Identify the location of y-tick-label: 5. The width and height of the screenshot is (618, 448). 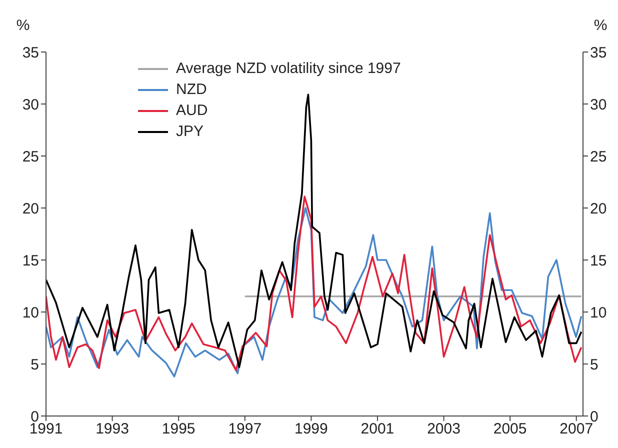
(34, 365).